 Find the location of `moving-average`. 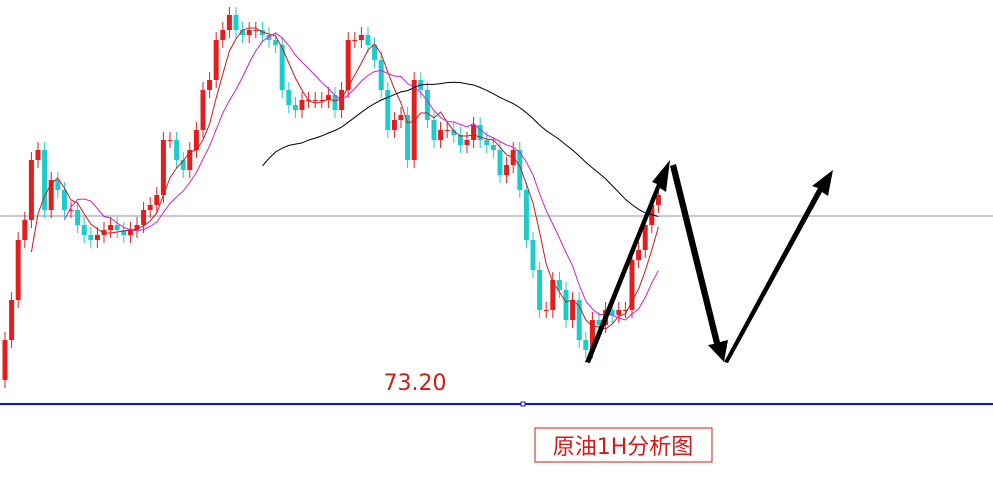

moving-average is located at coordinates (460, 149).